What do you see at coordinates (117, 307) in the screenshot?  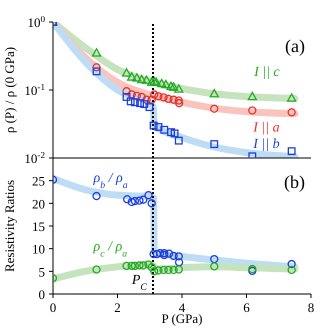 I see `x-tick-label: 2` at bounding box center [117, 307].